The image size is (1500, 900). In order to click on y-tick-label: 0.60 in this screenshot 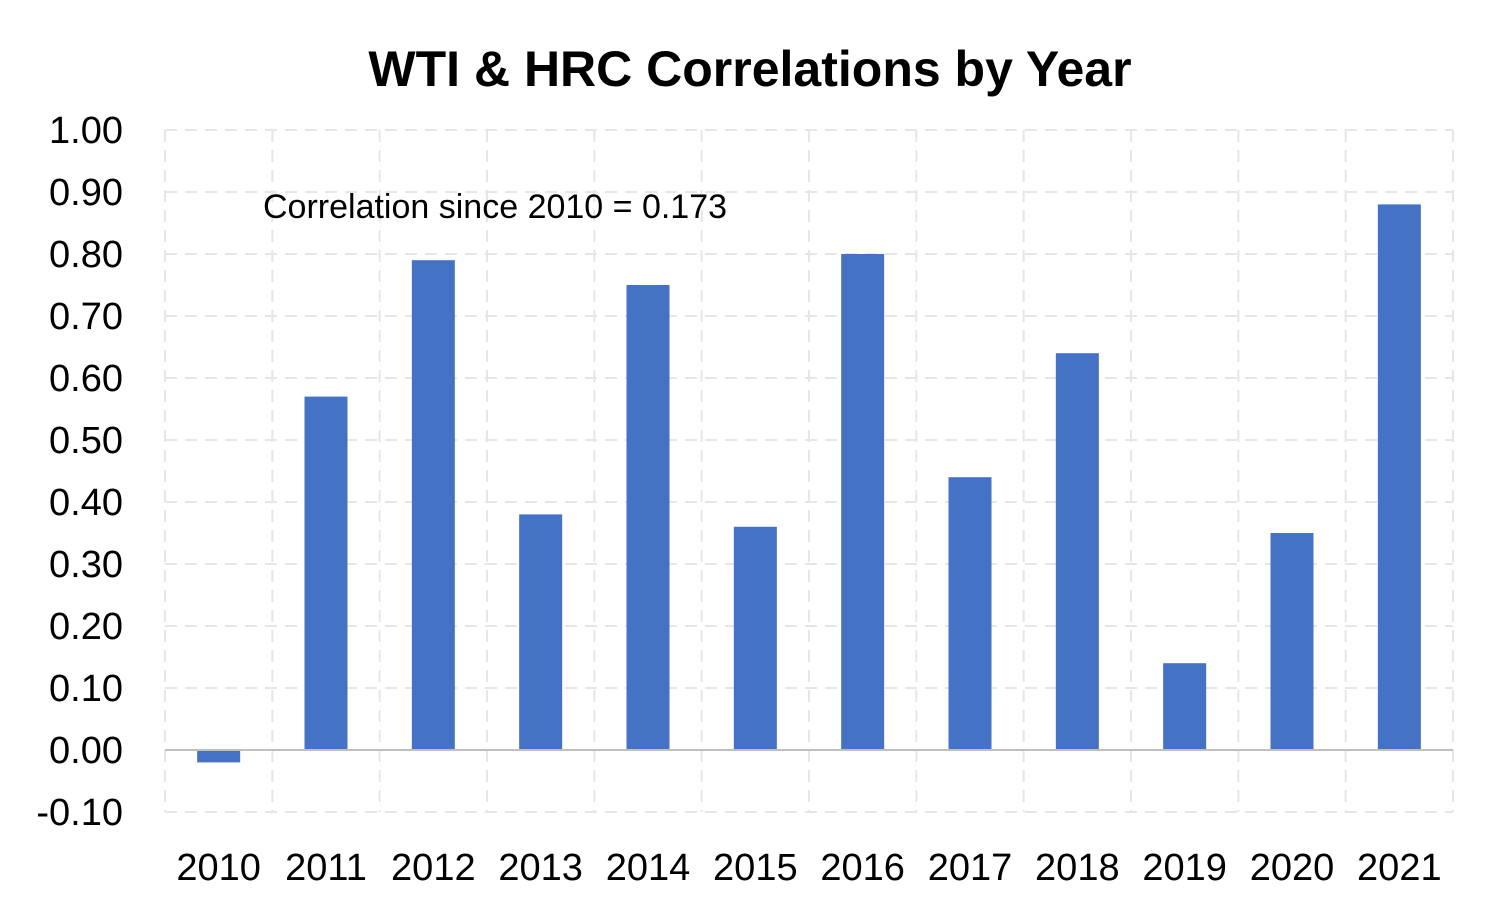, I will do `click(86, 379)`.